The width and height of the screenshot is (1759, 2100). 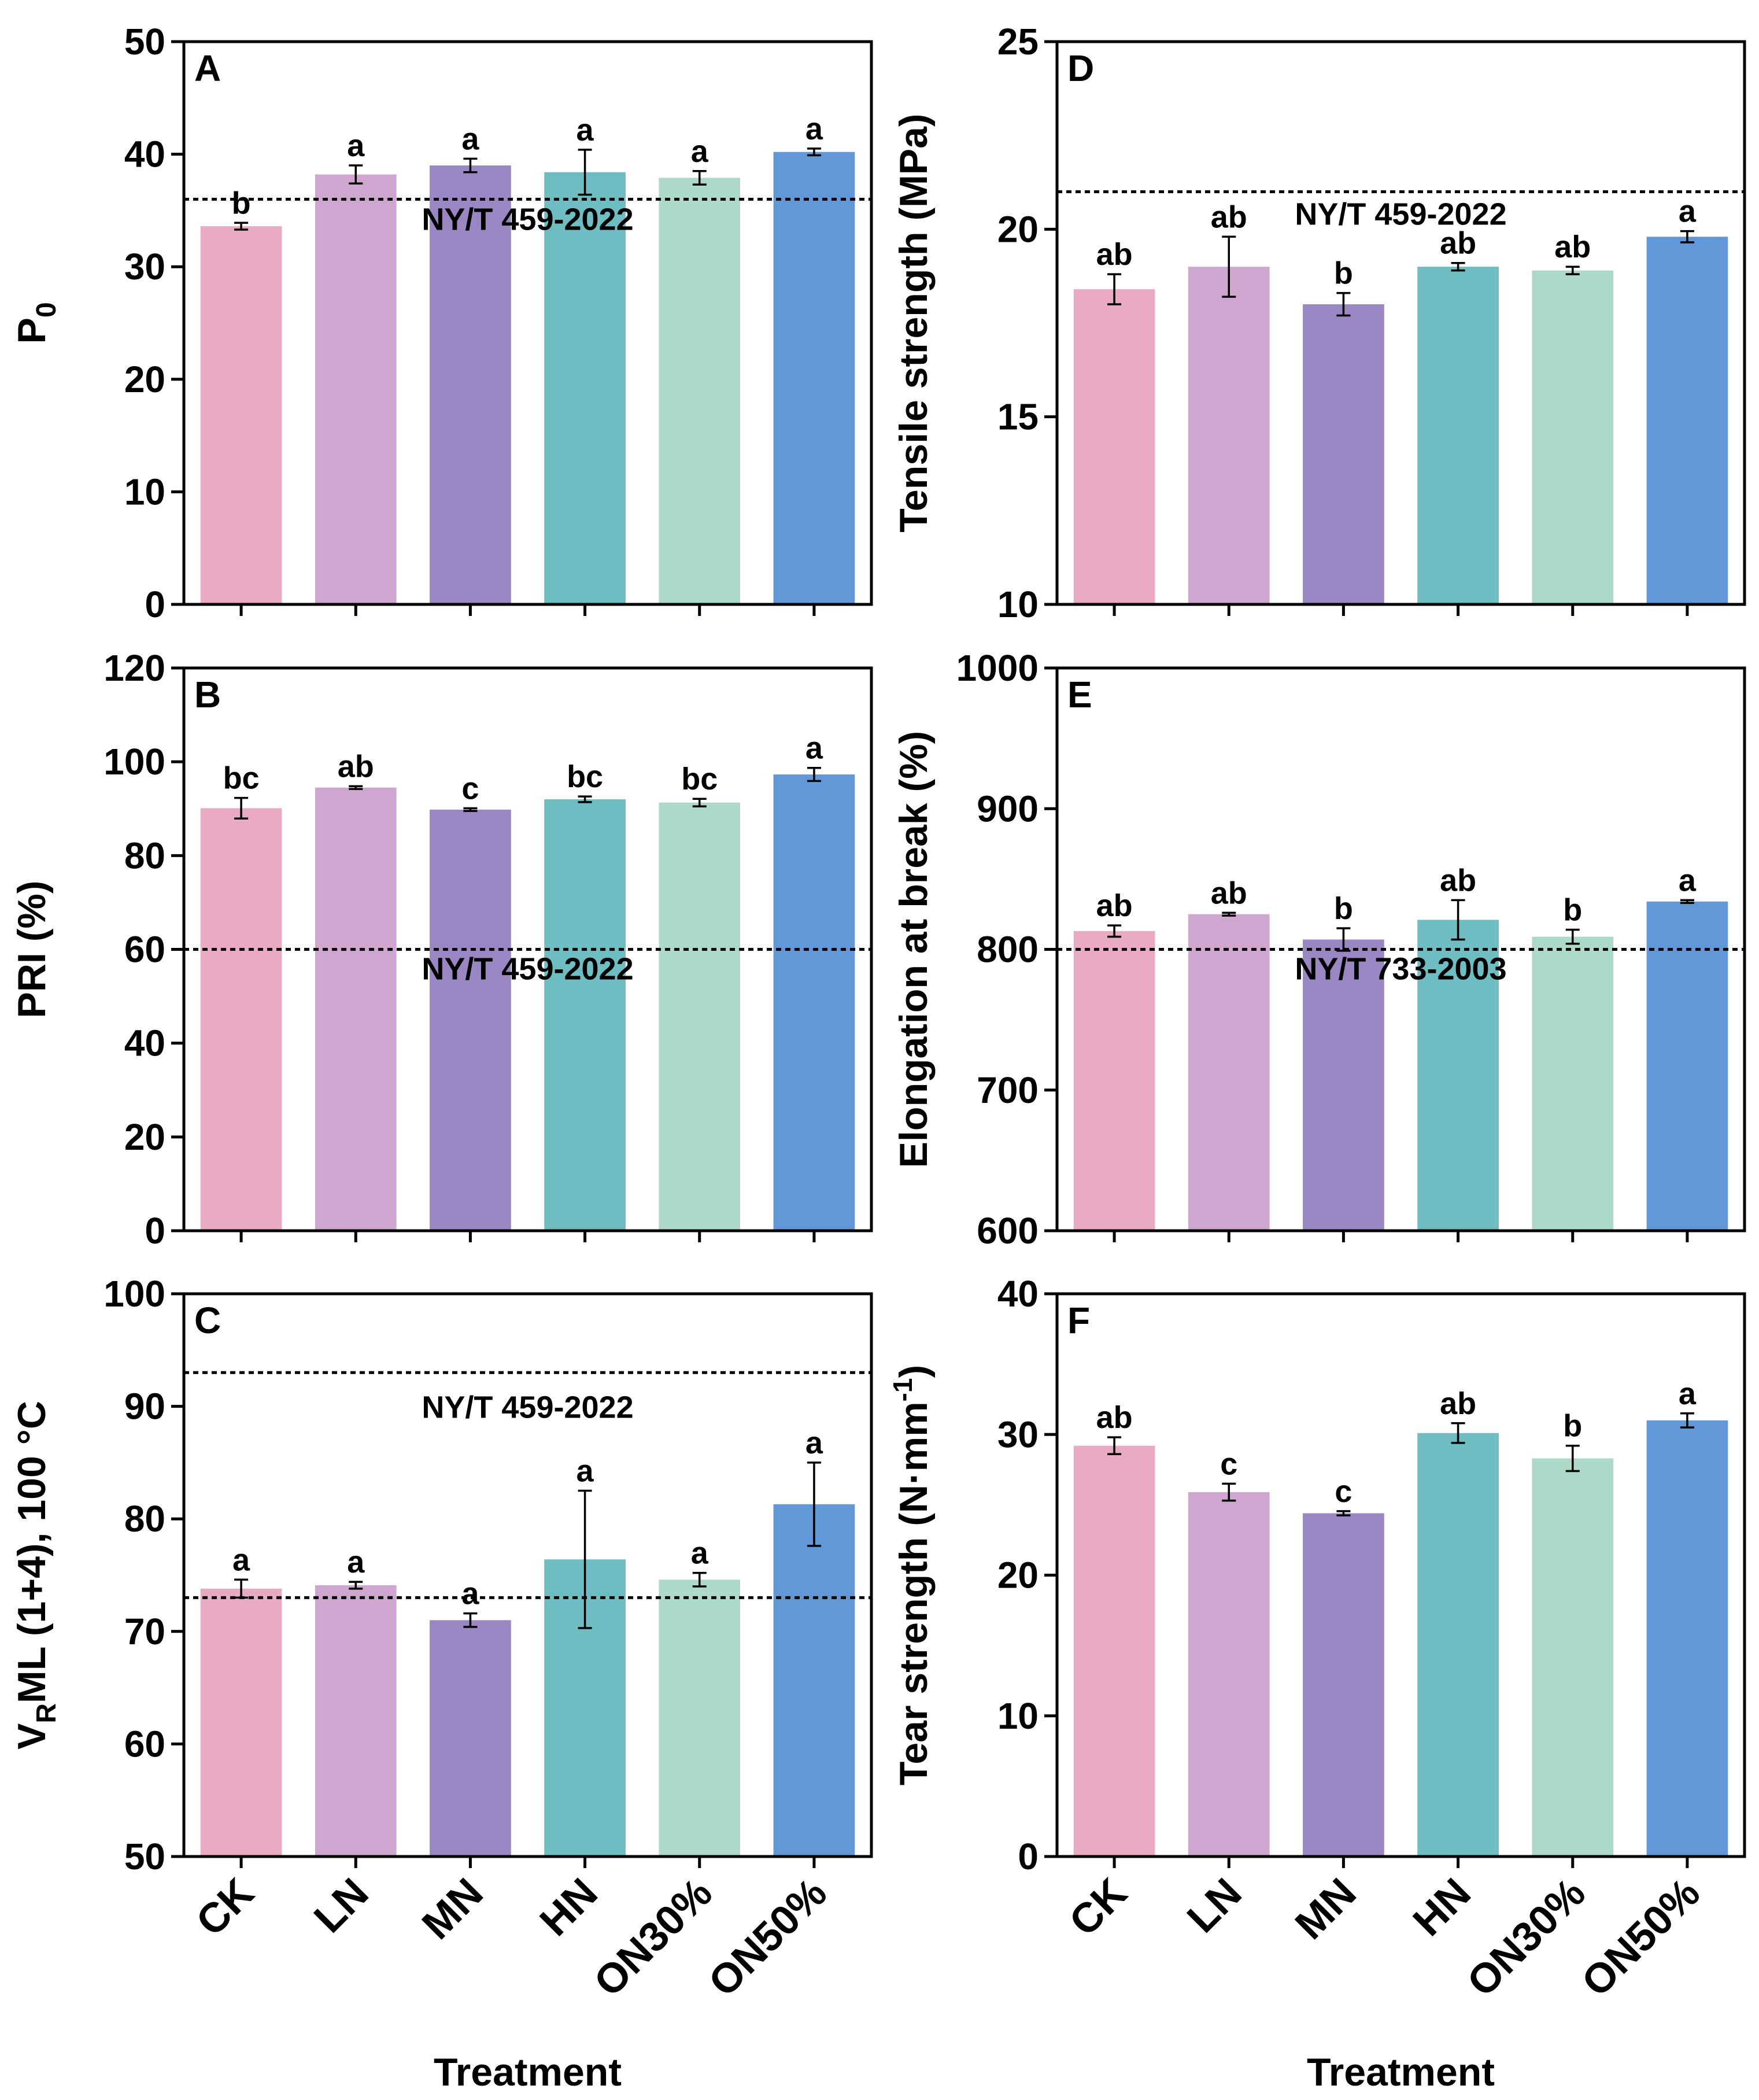 I want to click on y-tick-label-e-2: 800, so click(x=1008, y=949).